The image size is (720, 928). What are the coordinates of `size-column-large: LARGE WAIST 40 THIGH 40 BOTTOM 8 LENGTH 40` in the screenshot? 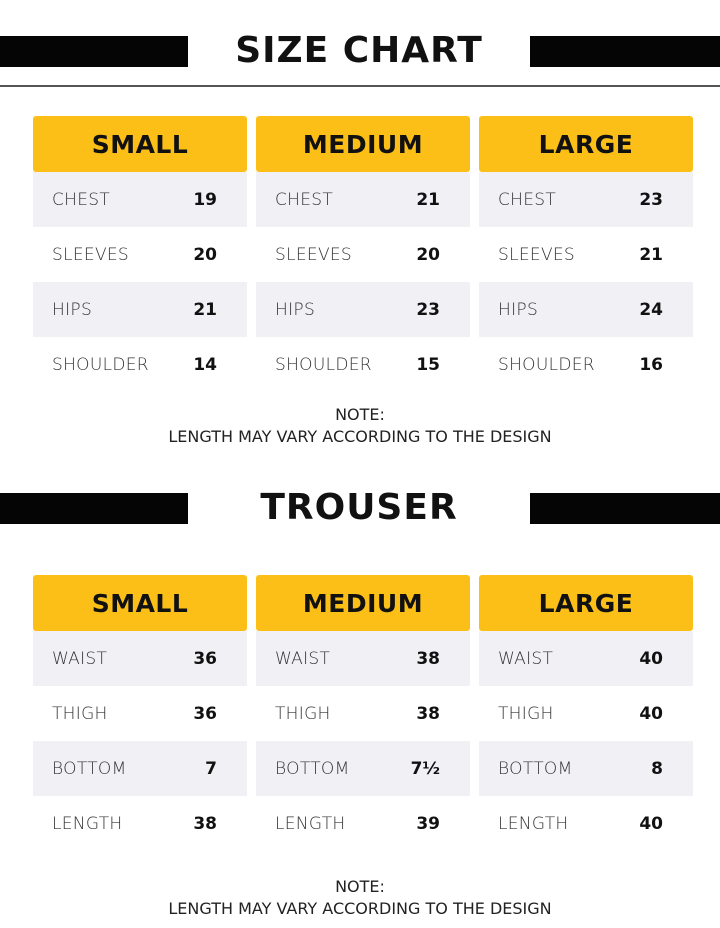 It's located at (586, 713).